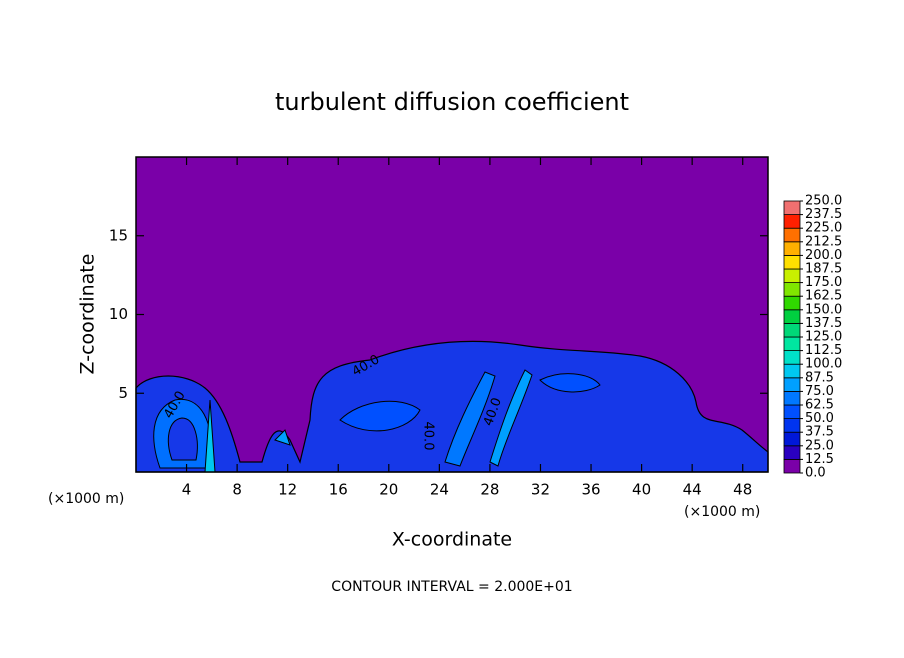  Describe the element at coordinates (823, 364) in the screenshot. I see `colorbar-label: 100.0` at that location.